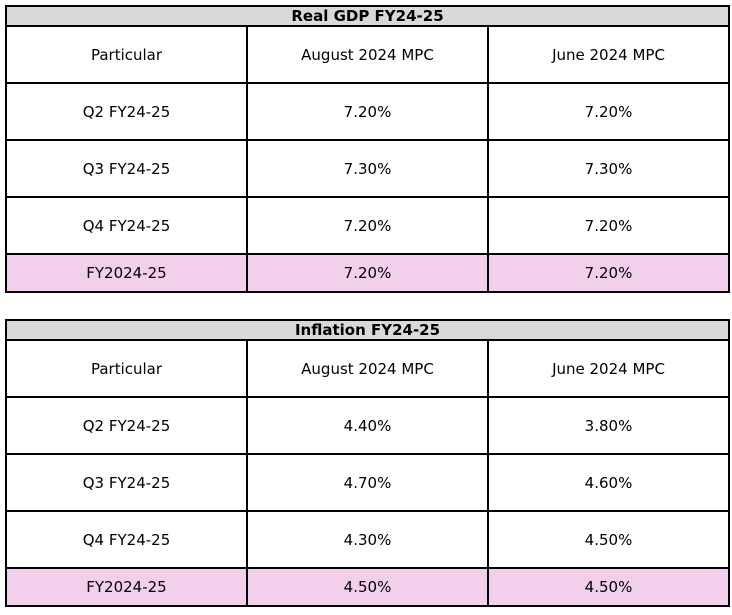 Image resolution: width=732 pixels, height=615 pixels. I want to click on table-row: Q2 FY24-25 7.20% 7.20%, so click(368, 111).